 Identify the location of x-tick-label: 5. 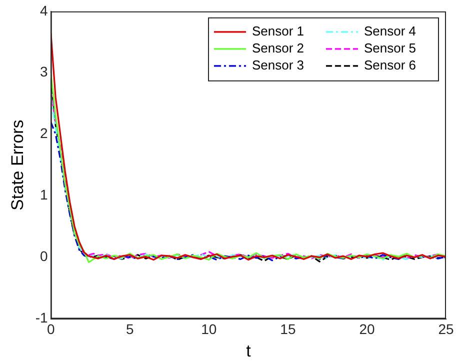
(130, 329).